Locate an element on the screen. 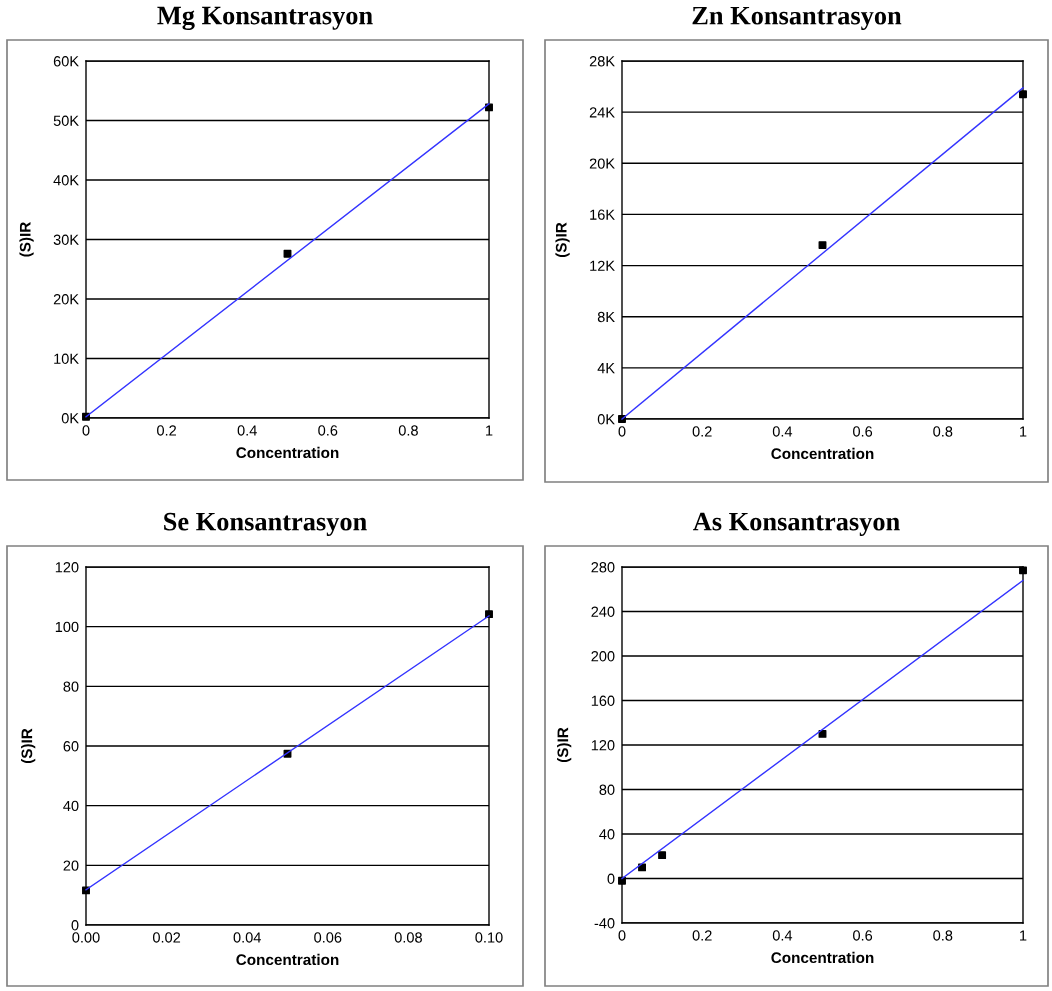  x-tick-label: 0.04 is located at coordinates (247, 937).